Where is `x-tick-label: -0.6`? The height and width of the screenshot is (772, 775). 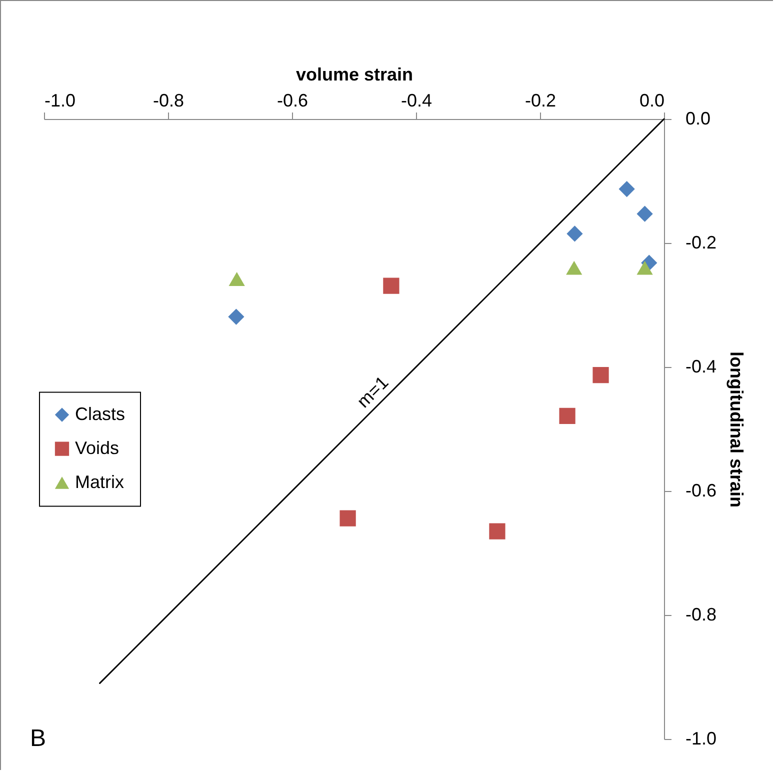
x-tick-label: -0.6 is located at coordinates (292, 100).